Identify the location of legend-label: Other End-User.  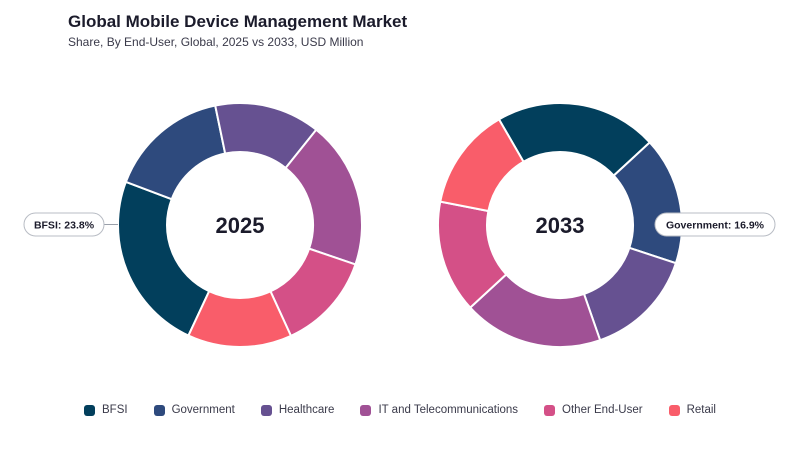
(602, 410).